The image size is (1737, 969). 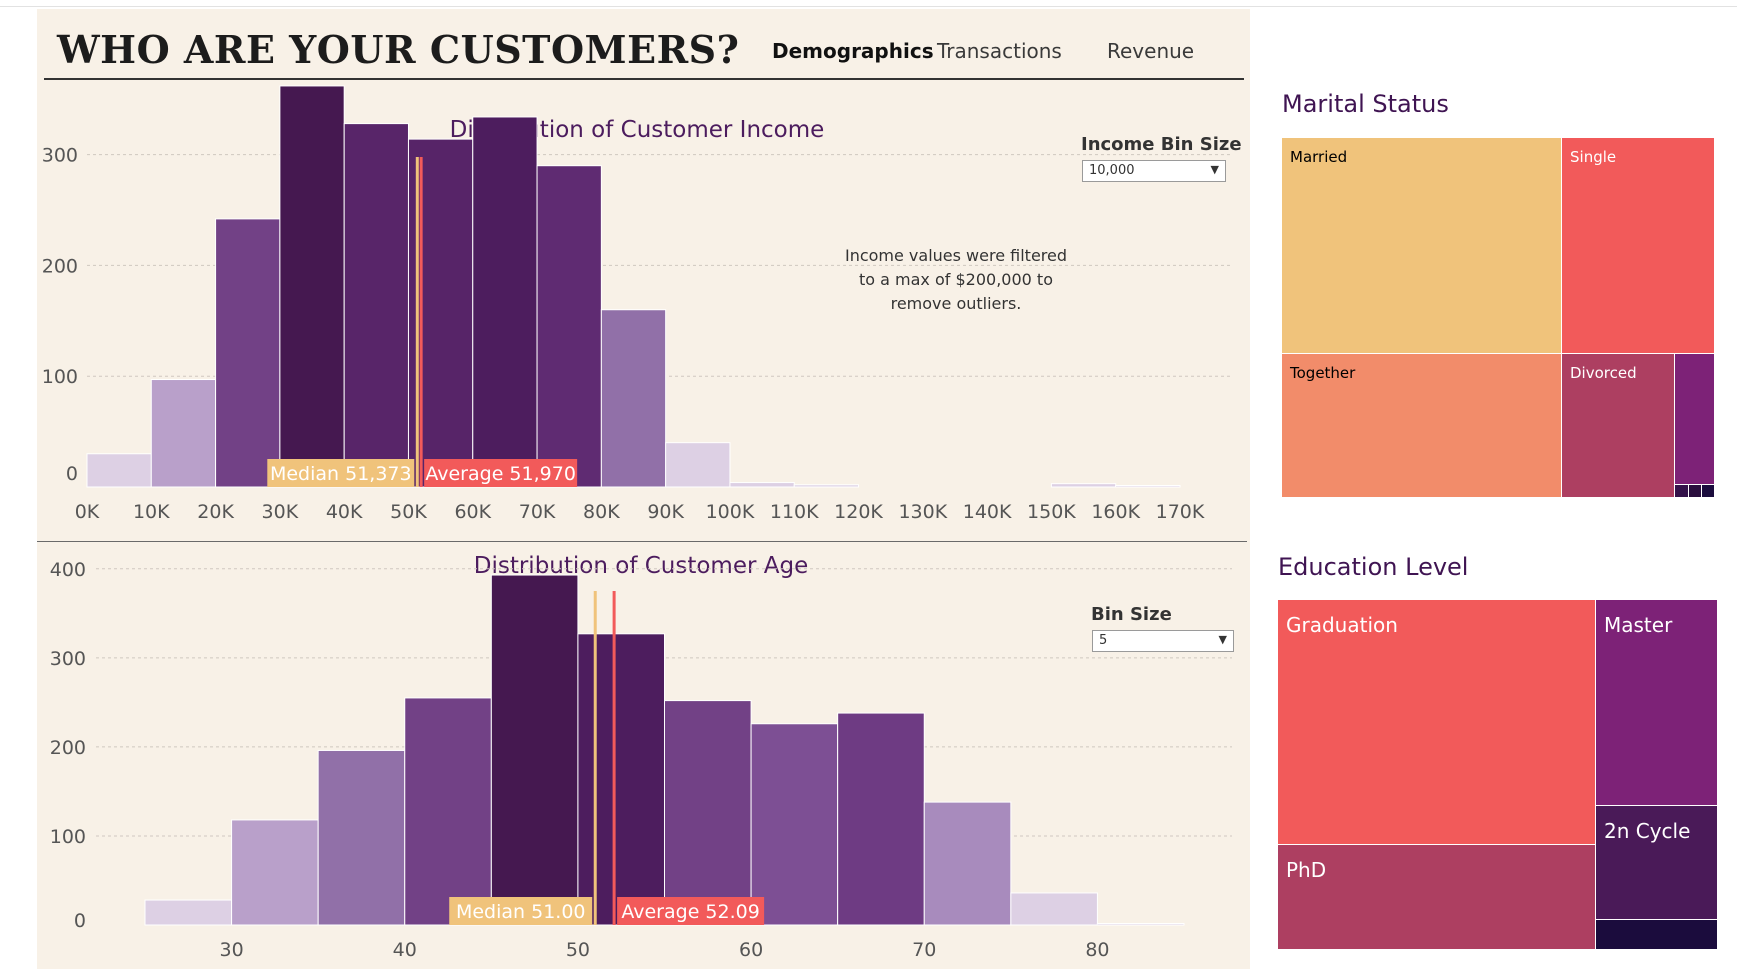 What do you see at coordinates (472, 512) in the screenshot?
I see `x-tick-label: 60K` at bounding box center [472, 512].